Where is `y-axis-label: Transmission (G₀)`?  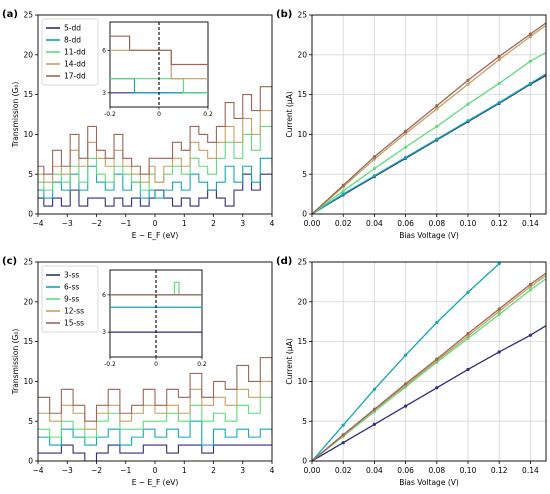
y-axis-label: Transmission (G₀) is located at coordinates (15, 362).